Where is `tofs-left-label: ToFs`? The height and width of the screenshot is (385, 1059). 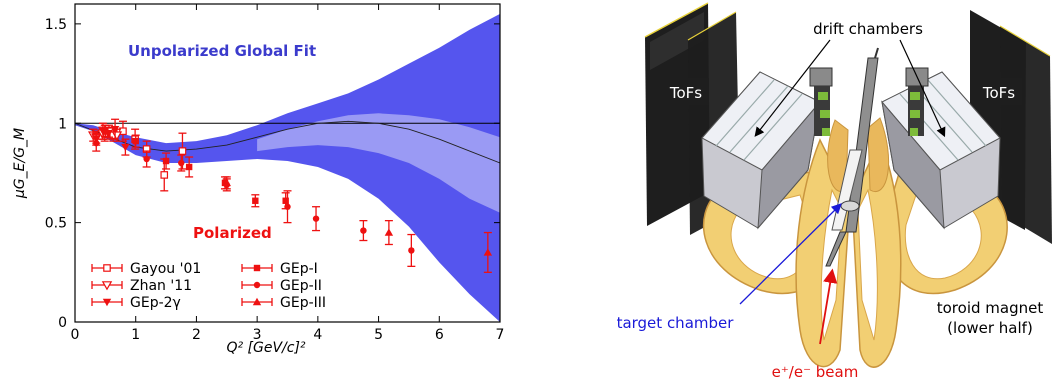
tofs-left-label: ToFs is located at coordinates (685, 93).